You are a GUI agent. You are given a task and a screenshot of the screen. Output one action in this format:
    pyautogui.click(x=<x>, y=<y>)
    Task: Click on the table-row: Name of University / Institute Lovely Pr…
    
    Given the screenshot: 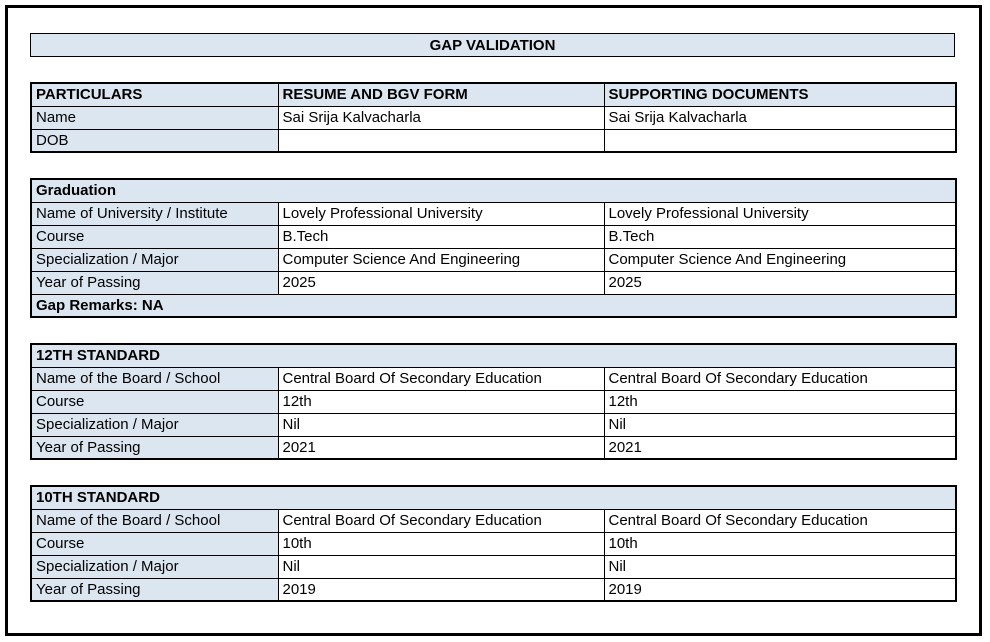 What is the action you would take?
    pyautogui.click(x=493, y=213)
    